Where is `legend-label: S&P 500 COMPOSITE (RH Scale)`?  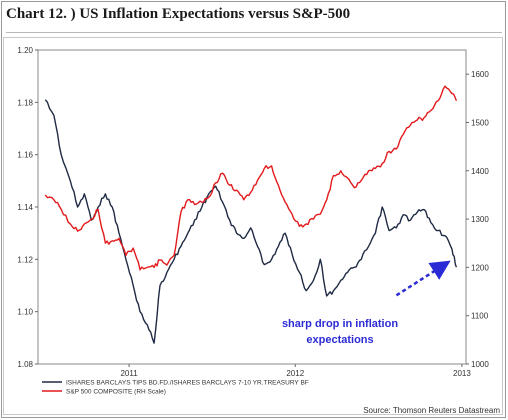 legend-label: S&P 500 COMPOSITE (RH Scale) is located at coordinates (116, 392).